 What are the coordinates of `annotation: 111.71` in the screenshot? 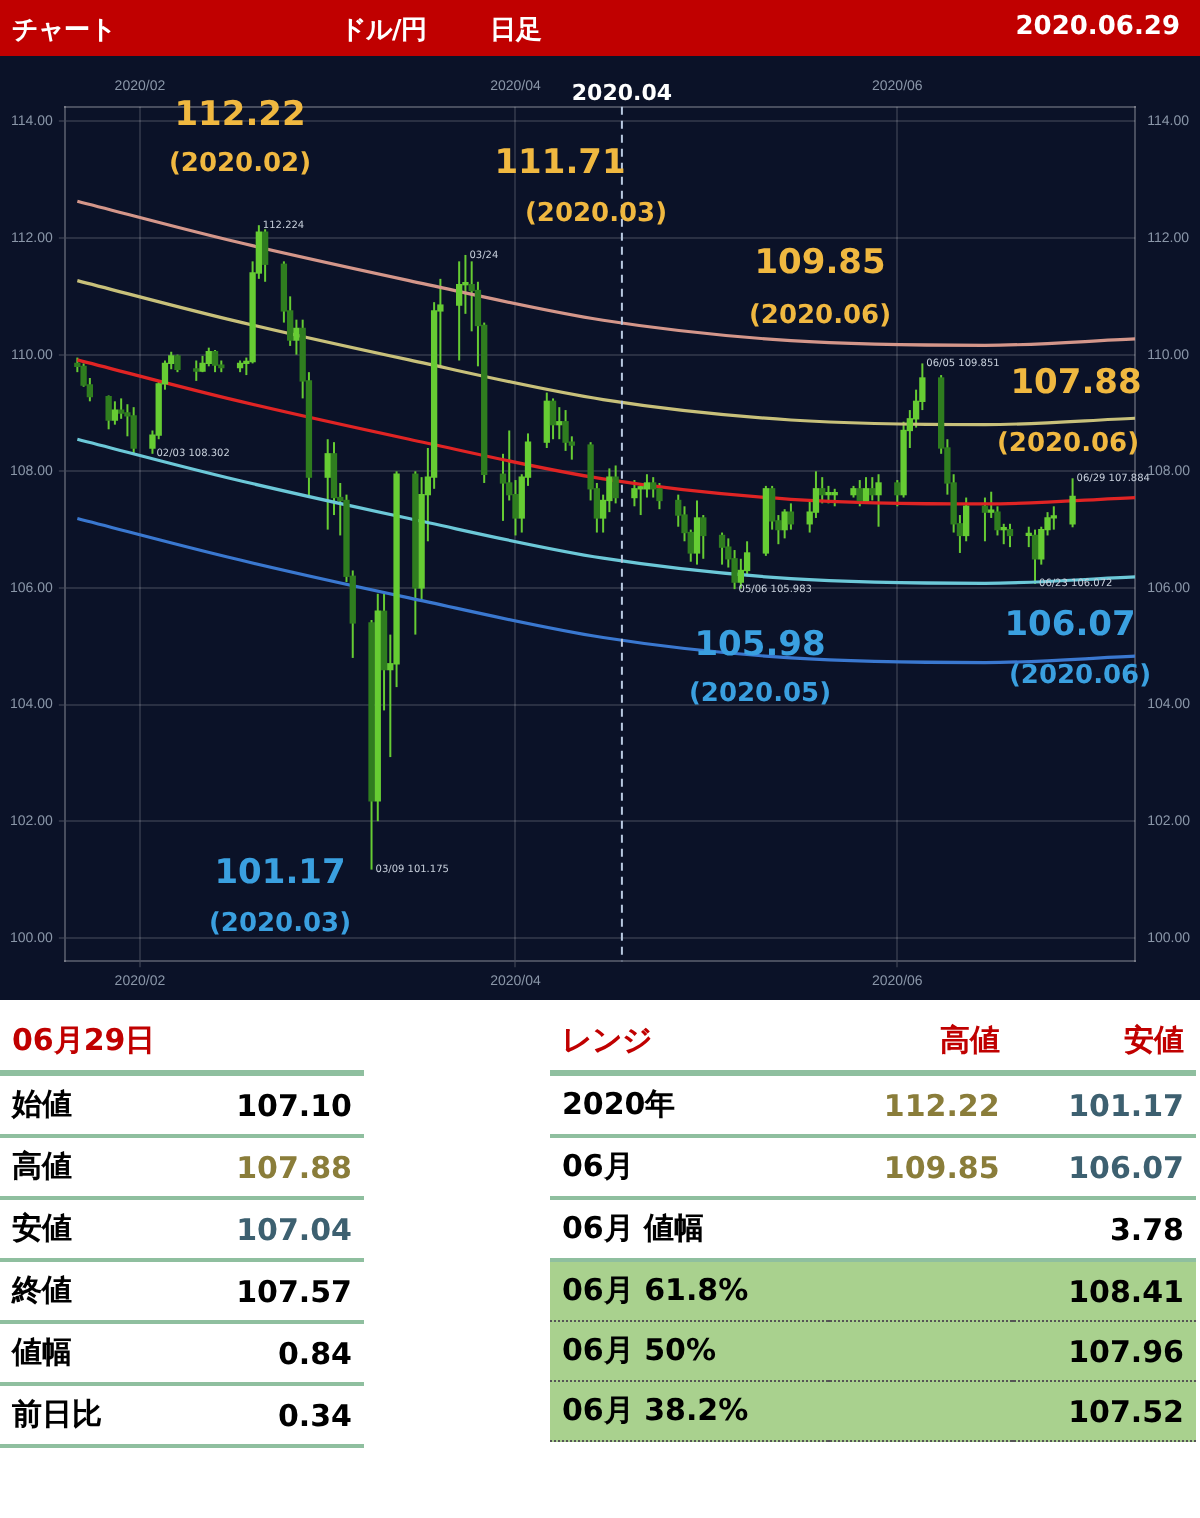 It's located at (560, 162).